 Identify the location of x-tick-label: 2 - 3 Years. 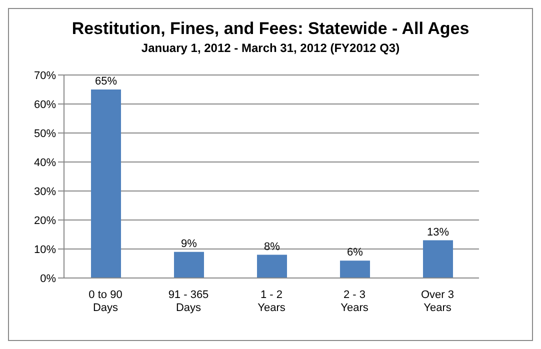
(354, 301).